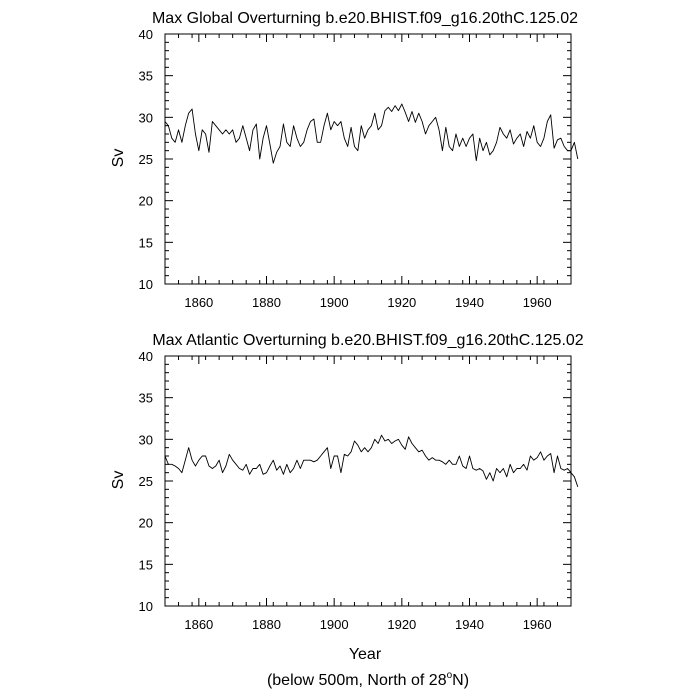 The width and height of the screenshot is (700, 700). Describe the element at coordinates (365, 654) in the screenshot. I see `x-axis-label: Year` at that location.